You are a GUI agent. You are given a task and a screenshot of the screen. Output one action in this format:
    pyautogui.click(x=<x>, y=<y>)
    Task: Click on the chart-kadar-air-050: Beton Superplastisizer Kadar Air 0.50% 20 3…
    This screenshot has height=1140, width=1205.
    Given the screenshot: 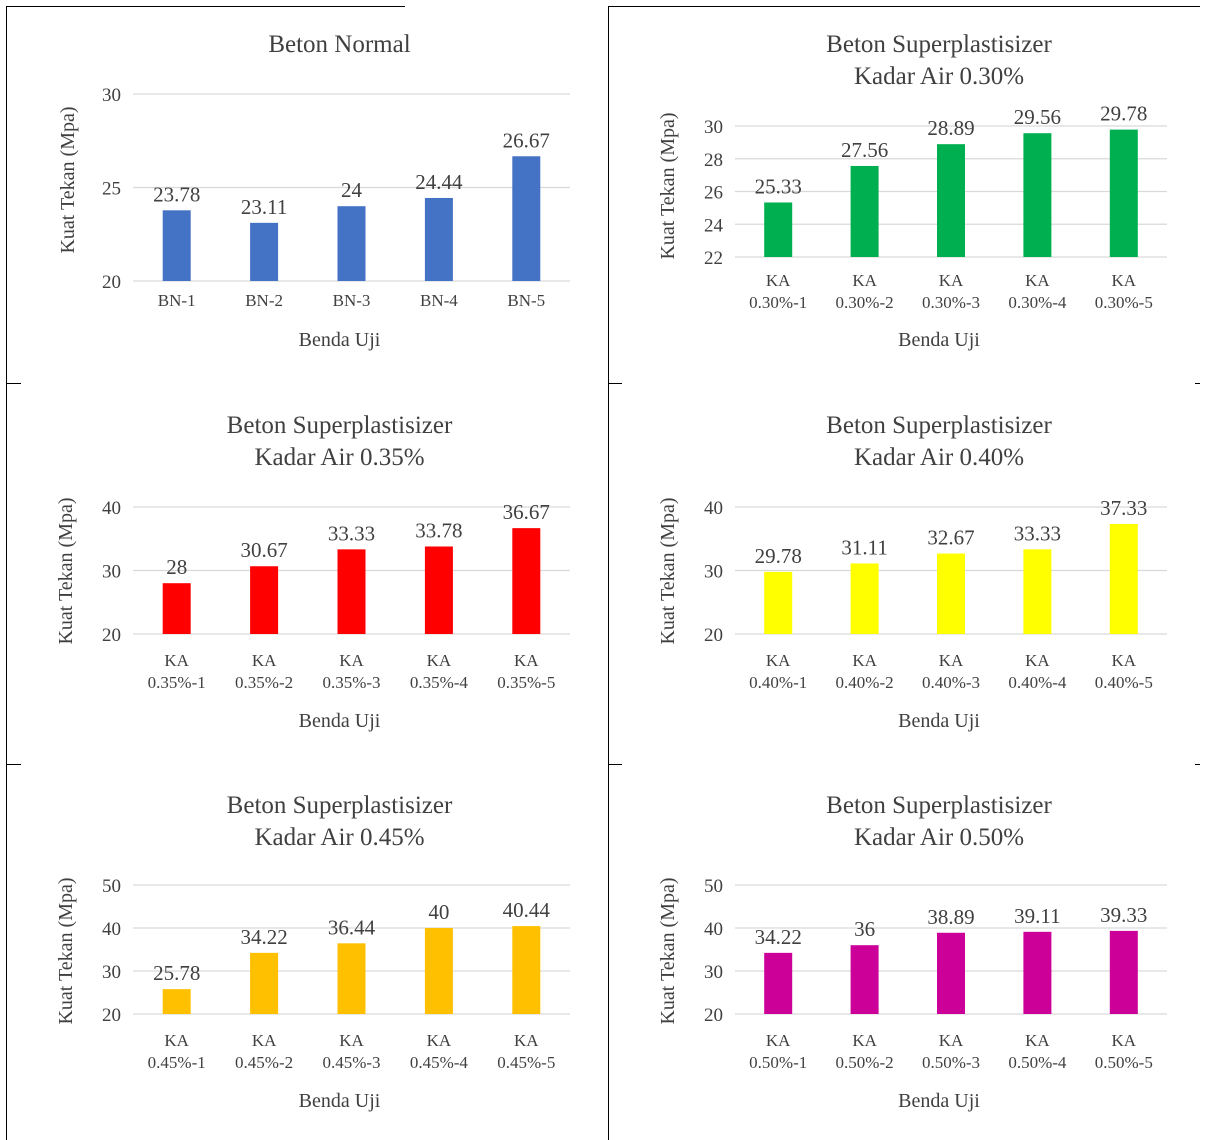 What is the action you would take?
    pyautogui.click(x=912, y=952)
    